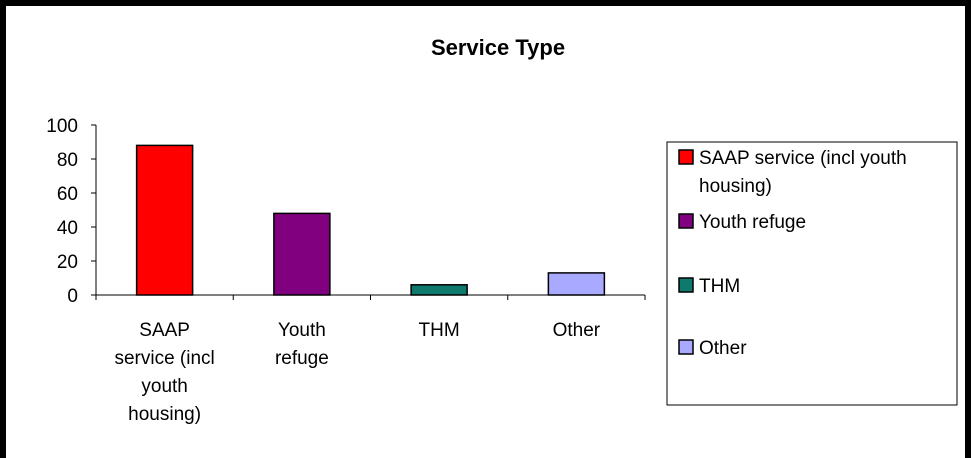 The height and width of the screenshot is (458, 971). Describe the element at coordinates (164, 386) in the screenshot. I see `x-tick-label: youth` at that location.